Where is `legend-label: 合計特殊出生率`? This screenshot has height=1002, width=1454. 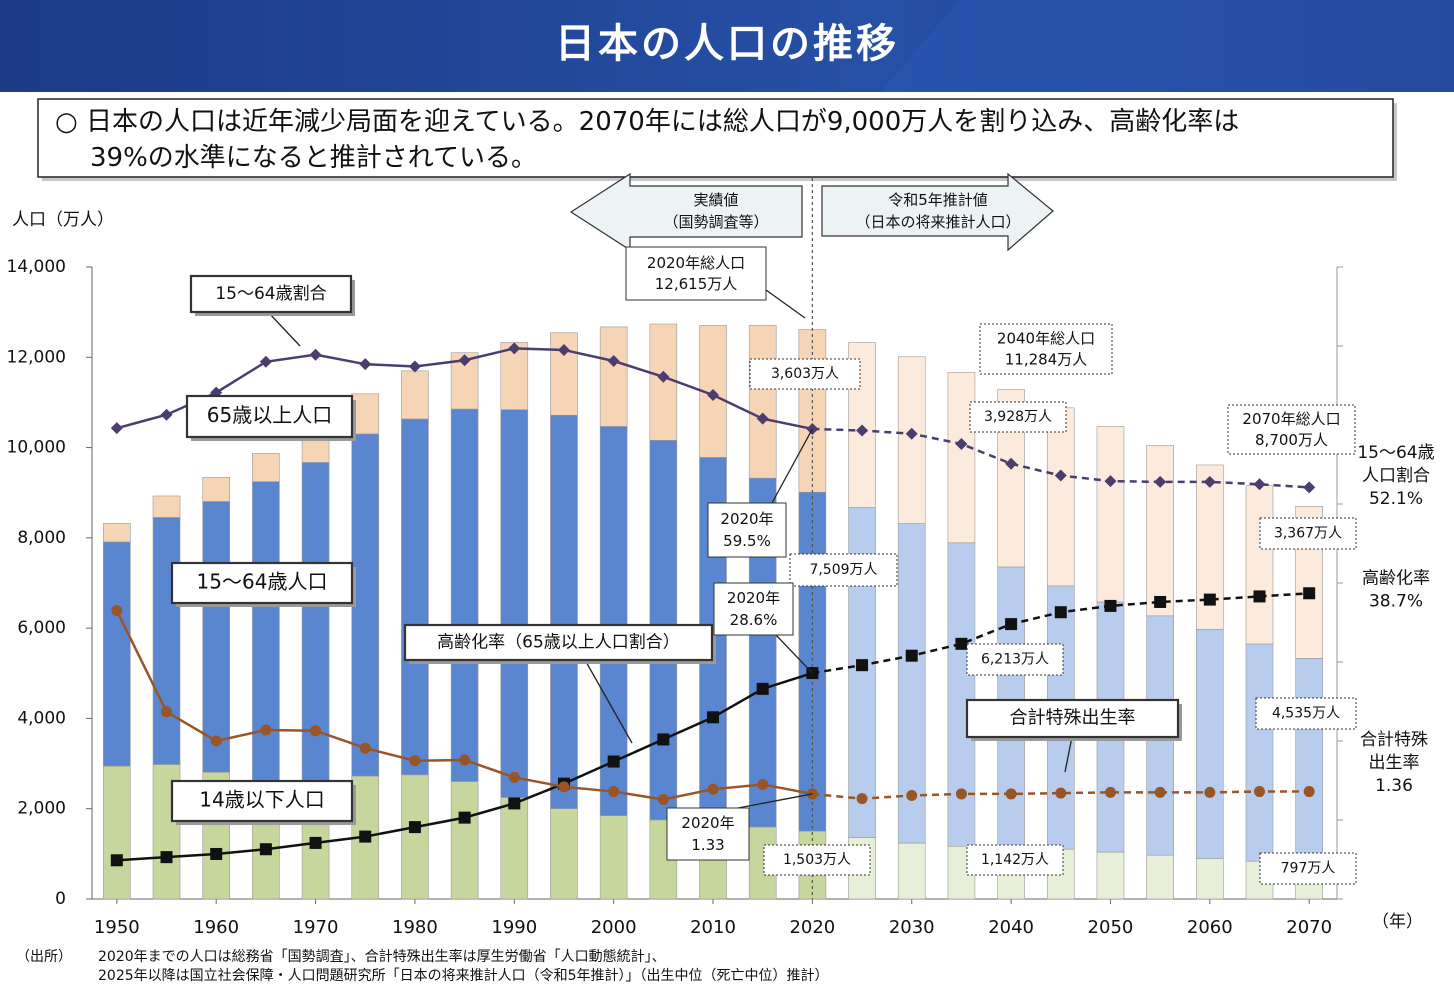 legend-label: 合計特殊出生率 is located at coordinates (1073, 718).